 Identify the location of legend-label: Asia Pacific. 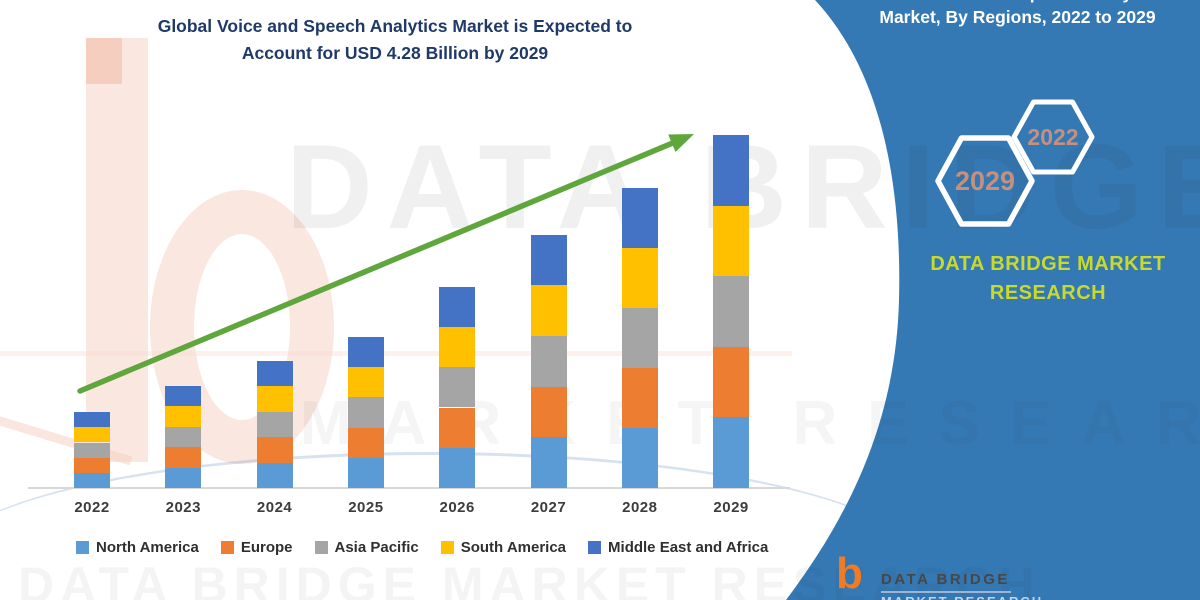
(376, 547).